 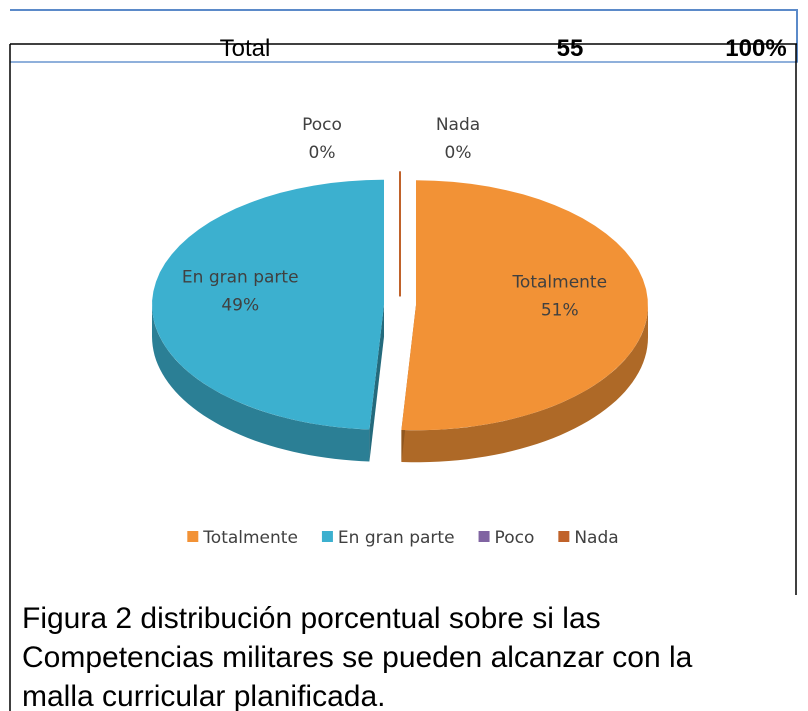 What do you see at coordinates (515, 538) in the screenshot?
I see `legend-label: Poco` at bounding box center [515, 538].